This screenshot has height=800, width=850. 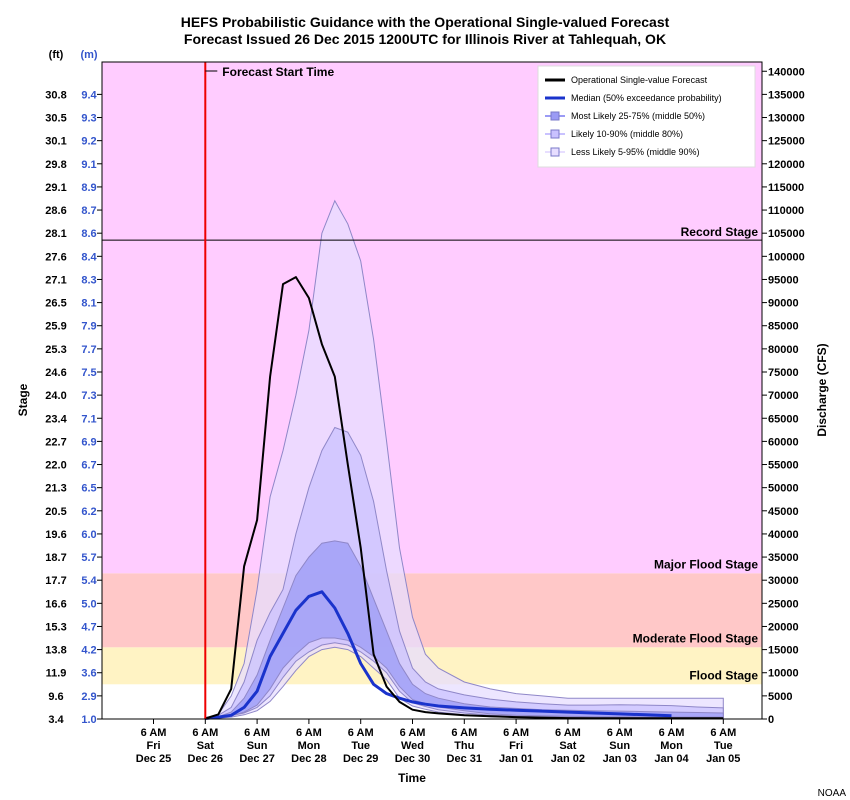 I want to click on stage-m-tick-label: 4.7, so click(x=88, y=627).